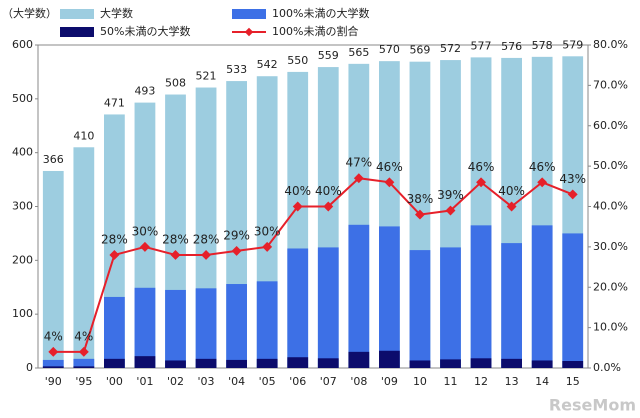 The height and width of the screenshot is (418, 640). What do you see at coordinates (320, 13) in the screenshot?
I see `legend-label: 100%未満の大学数` at bounding box center [320, 13].